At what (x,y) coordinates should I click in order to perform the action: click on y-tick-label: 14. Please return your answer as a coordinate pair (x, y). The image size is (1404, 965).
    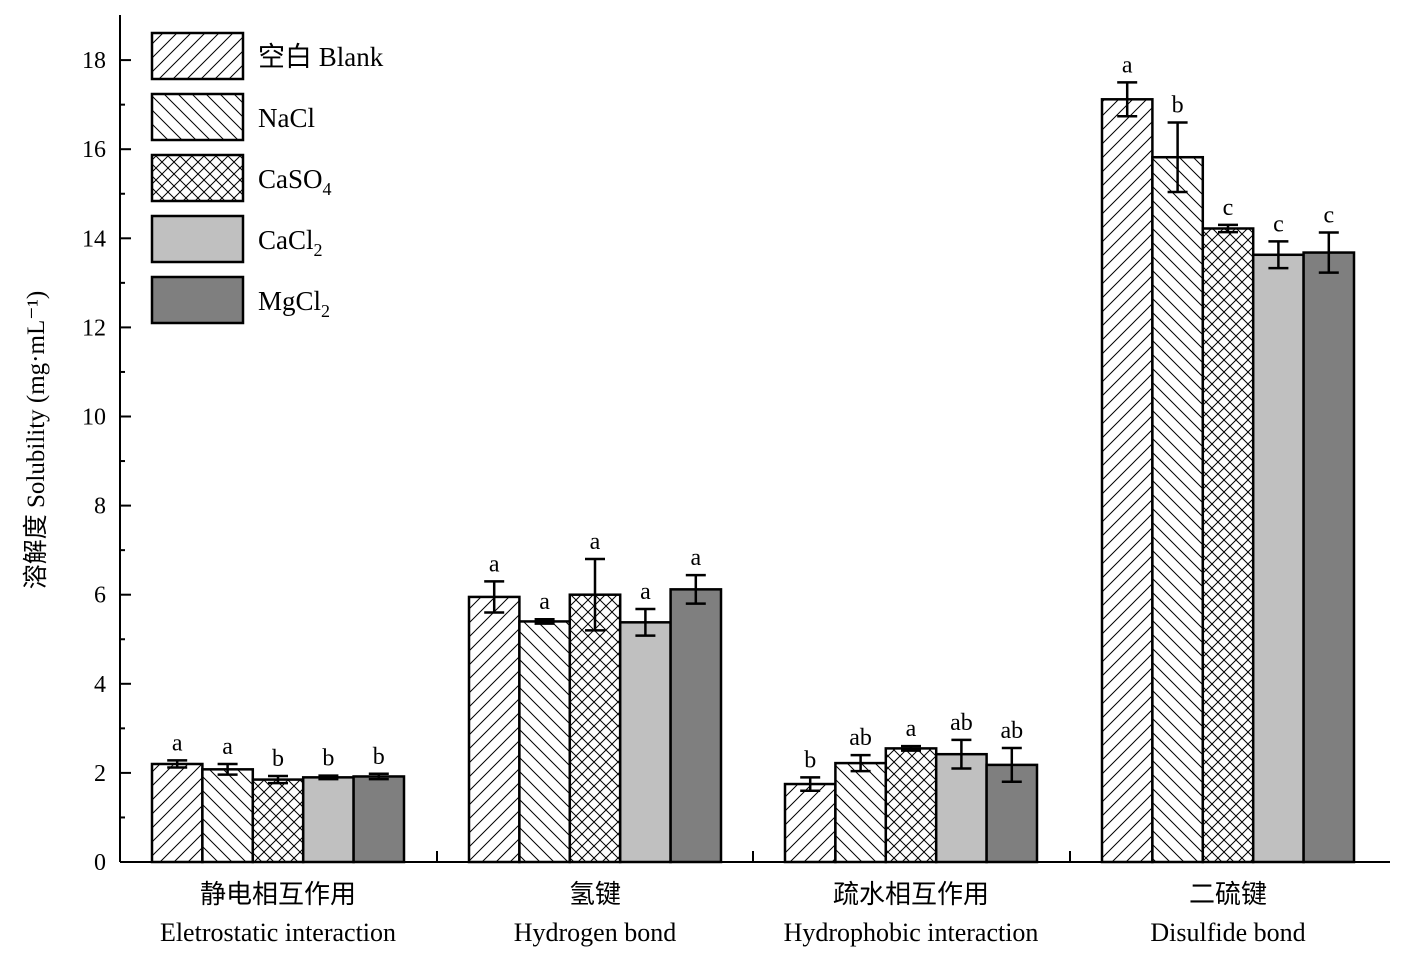
    Looking at the image, I should click on (94, 239).